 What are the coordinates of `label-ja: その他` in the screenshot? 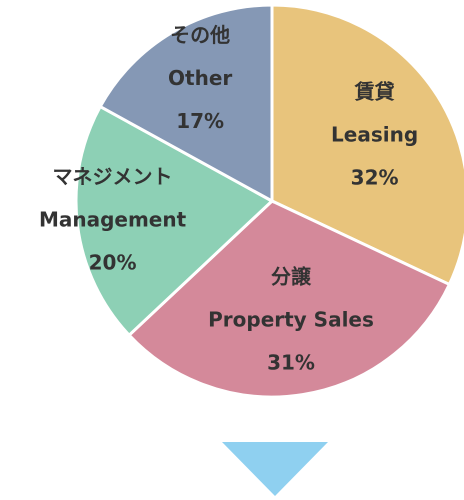 It's located at (200, 35).